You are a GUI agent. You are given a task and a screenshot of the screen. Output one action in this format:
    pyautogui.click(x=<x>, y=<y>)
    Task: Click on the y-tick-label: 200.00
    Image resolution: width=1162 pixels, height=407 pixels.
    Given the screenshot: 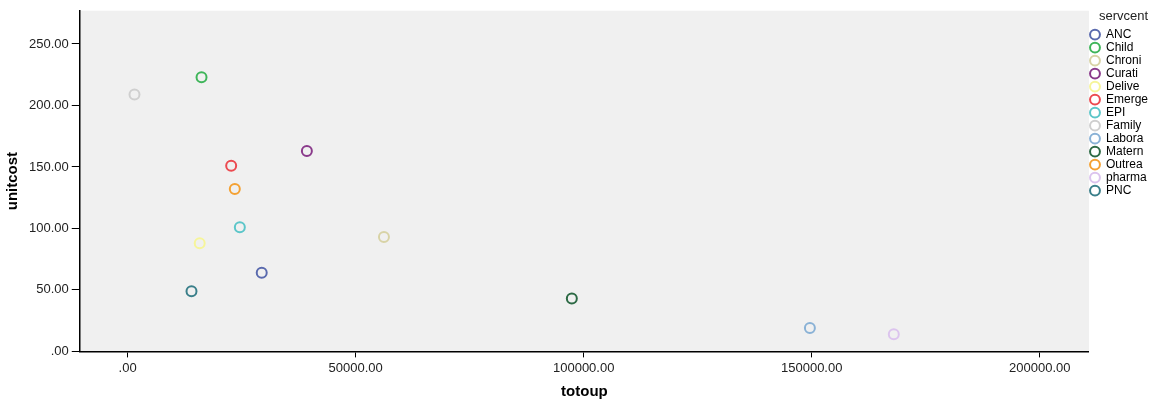 What is the action you would take?
    pyautogui.click(x=49, y=105)
    